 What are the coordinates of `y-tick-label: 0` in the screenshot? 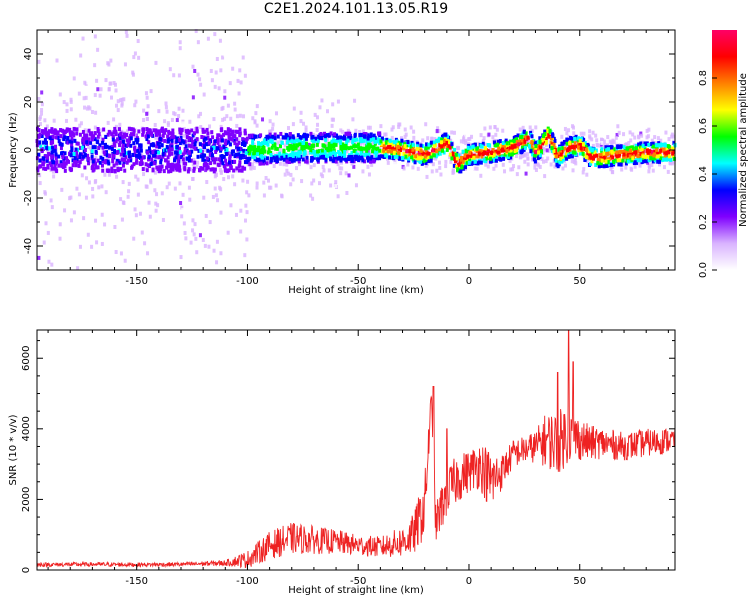 It's located at (26, 570).